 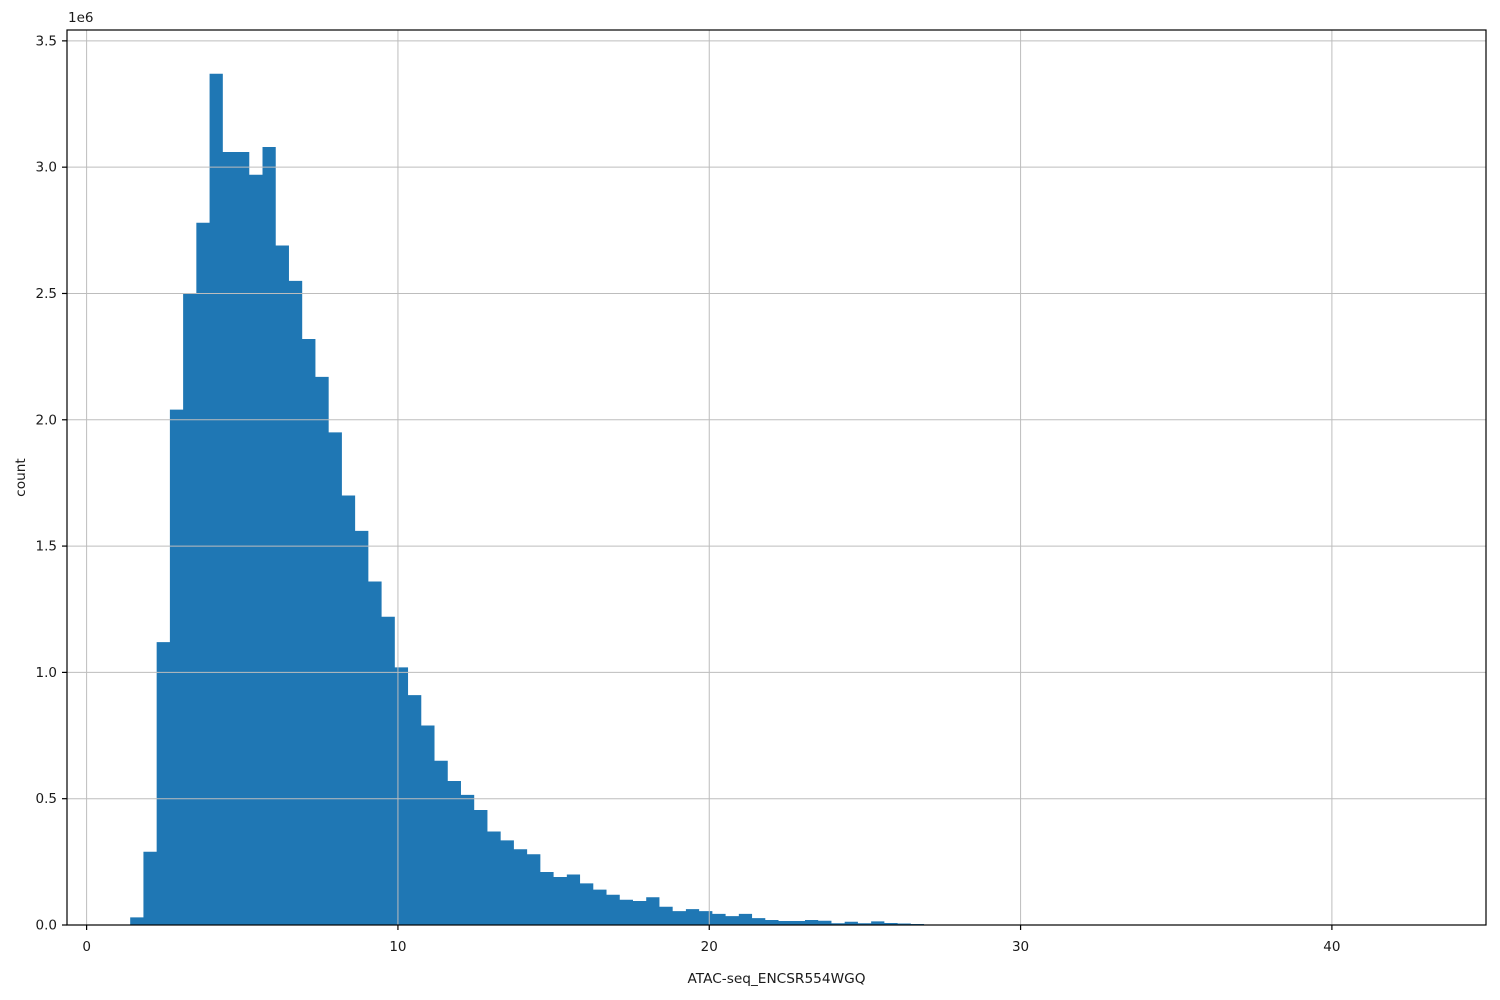 I want to click on x-tick-labels: 0 10 20 30 40, so click(x=711, y=947).